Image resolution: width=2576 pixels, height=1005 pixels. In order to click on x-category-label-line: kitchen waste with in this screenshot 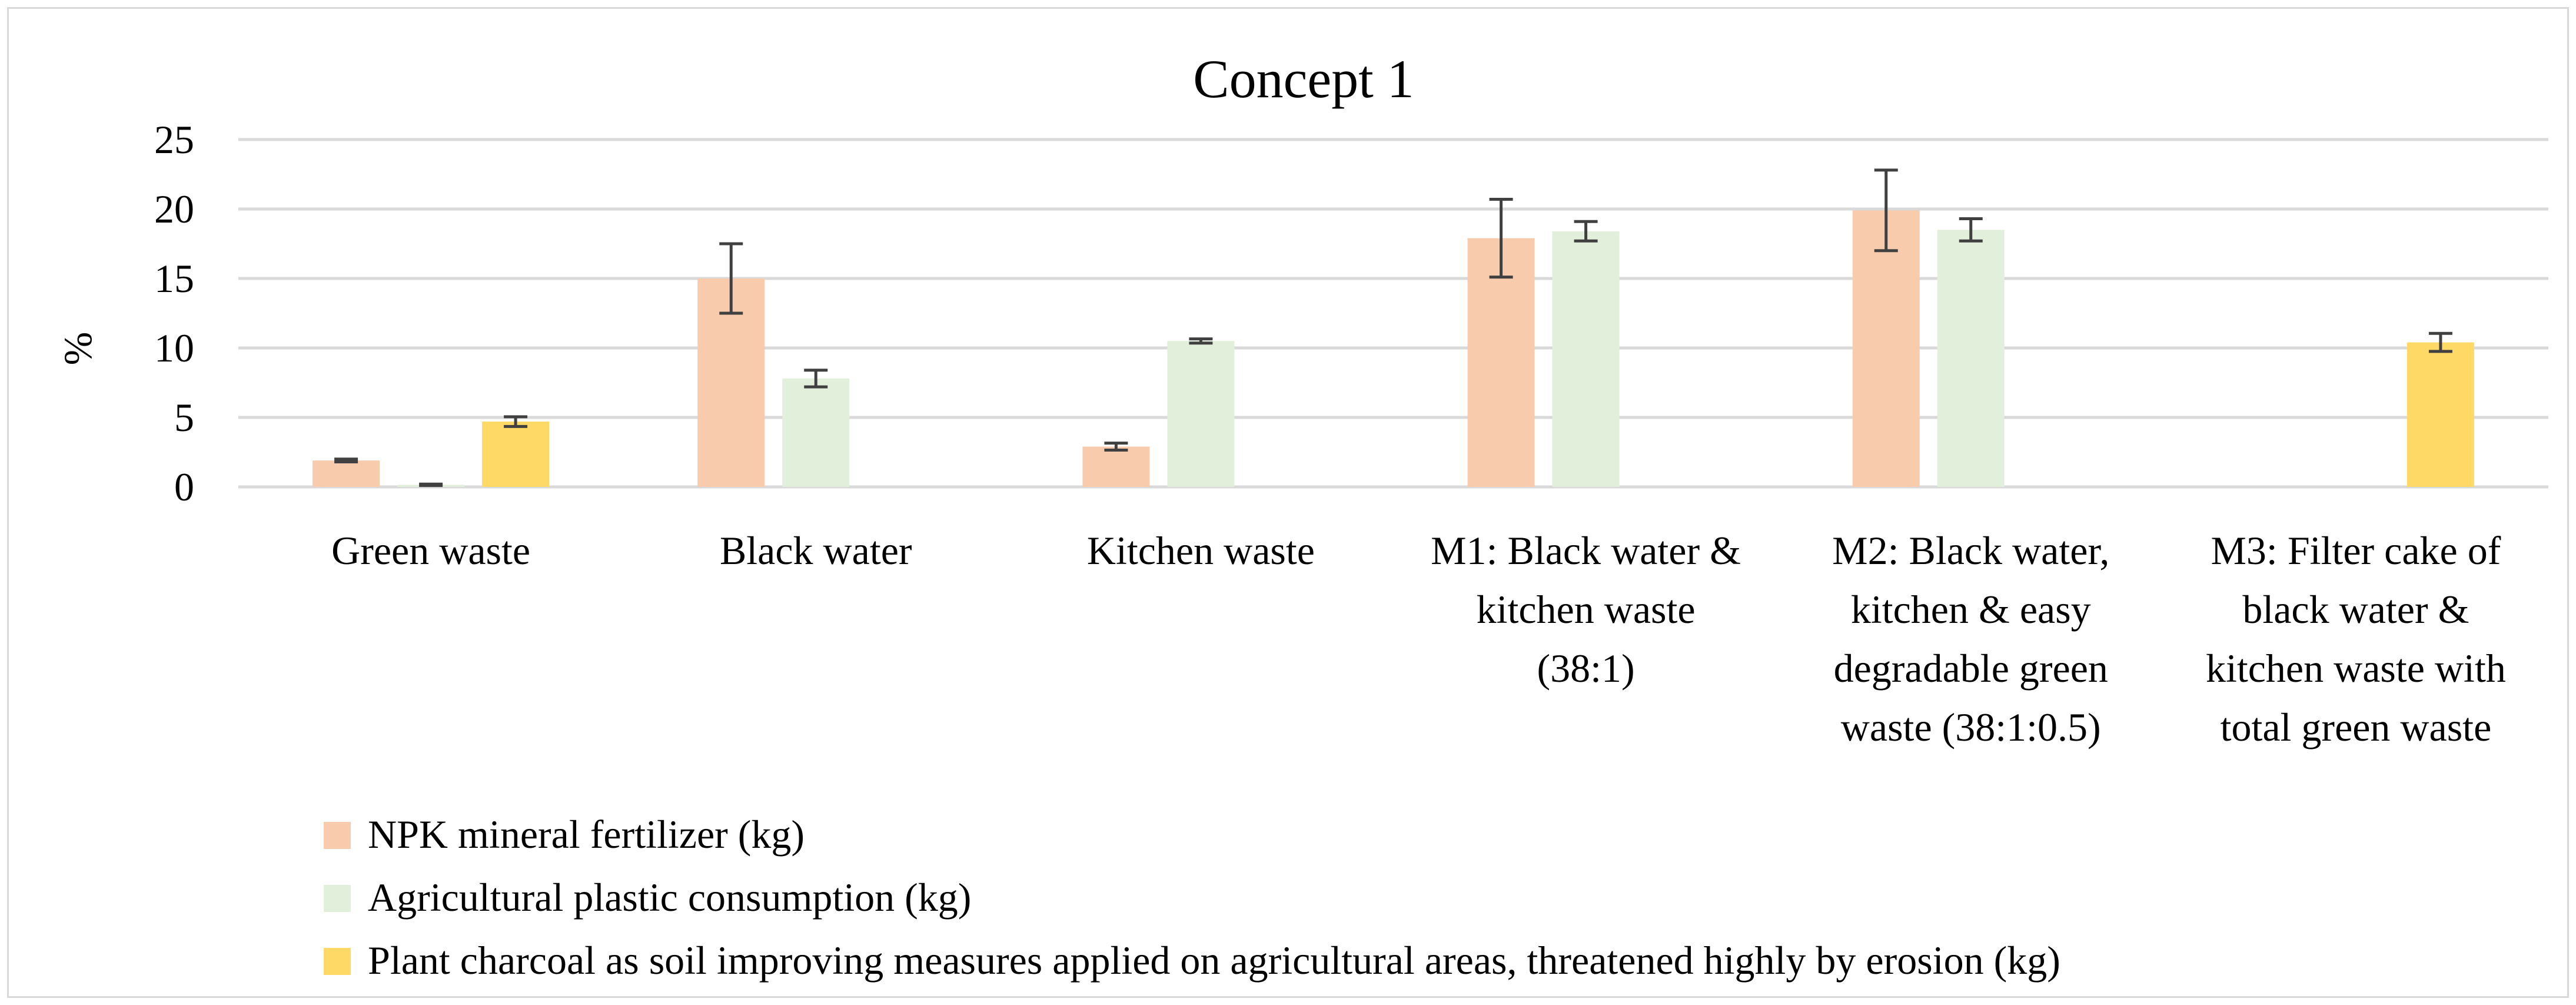, I will do `click(2356, 668)`.